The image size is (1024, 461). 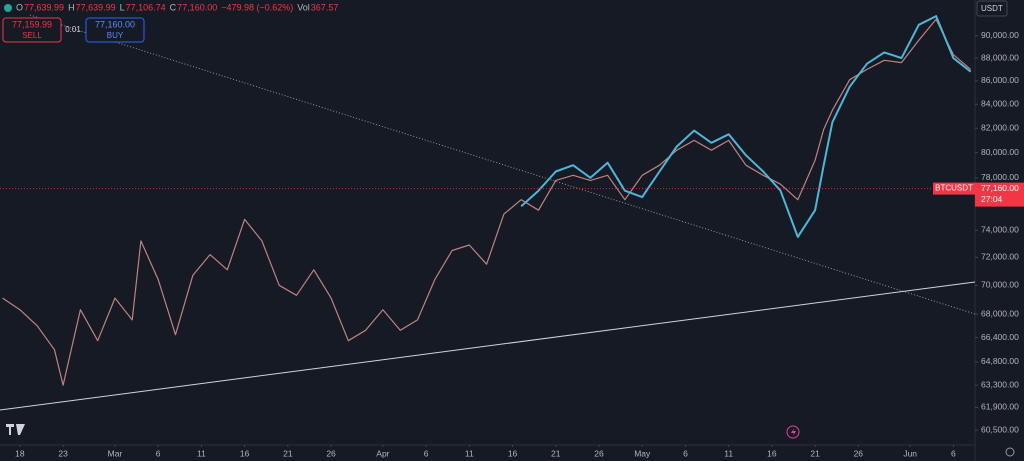 What do you see at coordinates (910, 453) in the screenshot?
I see `x-tick-label: Jun` at bounding box center [910, 453].